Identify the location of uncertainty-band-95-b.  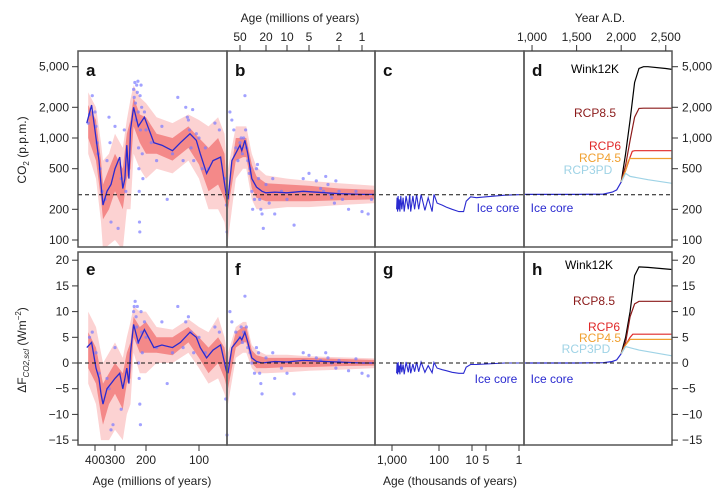
(301, 183).